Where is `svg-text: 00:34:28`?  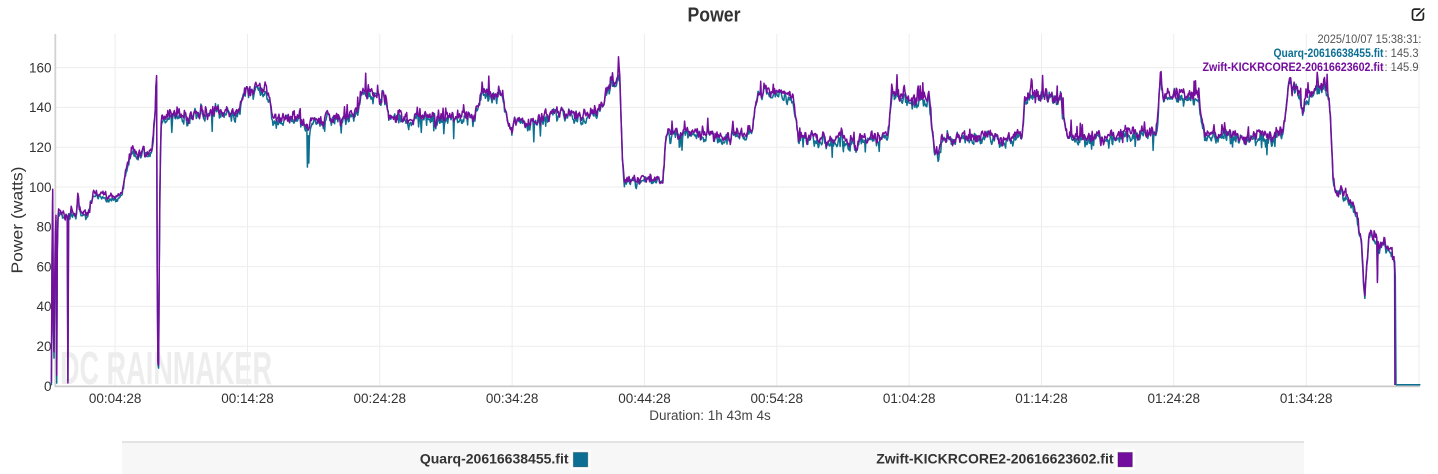 svg-text: 00:34:28 is located at coordinates (512, 398).